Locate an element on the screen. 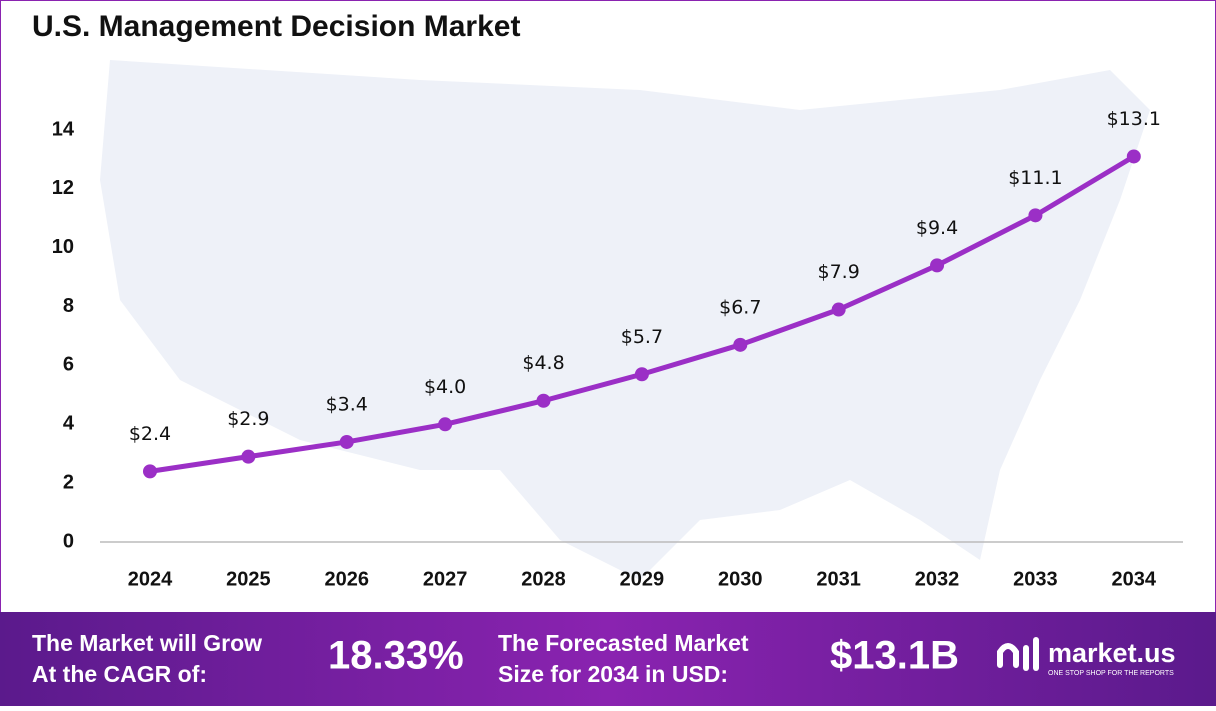 This screenshot has height=711, width=1216. value-label: $4.0 is located at coordinates (445, 387).